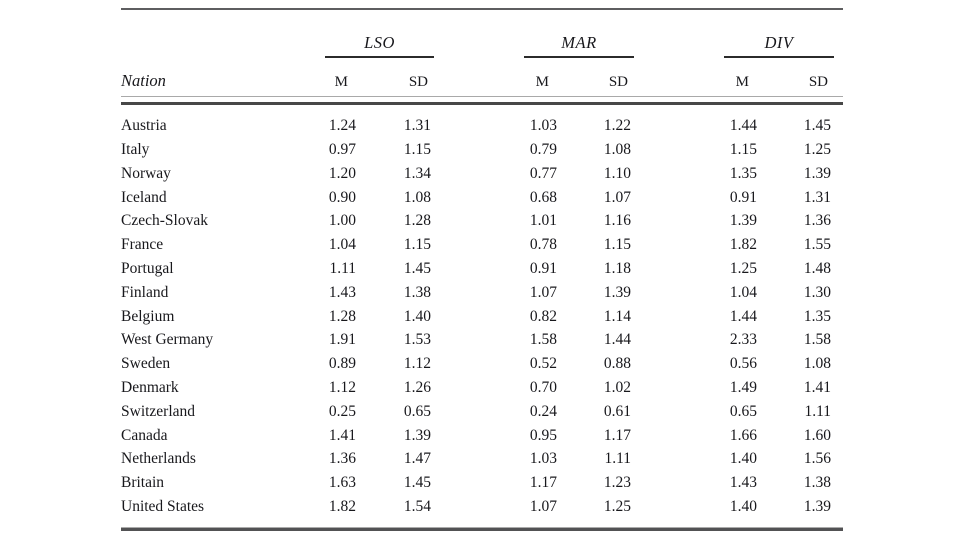  Describe the element at coordinates (223, 34) in the screenshot. I see `header-spacer` at that location.